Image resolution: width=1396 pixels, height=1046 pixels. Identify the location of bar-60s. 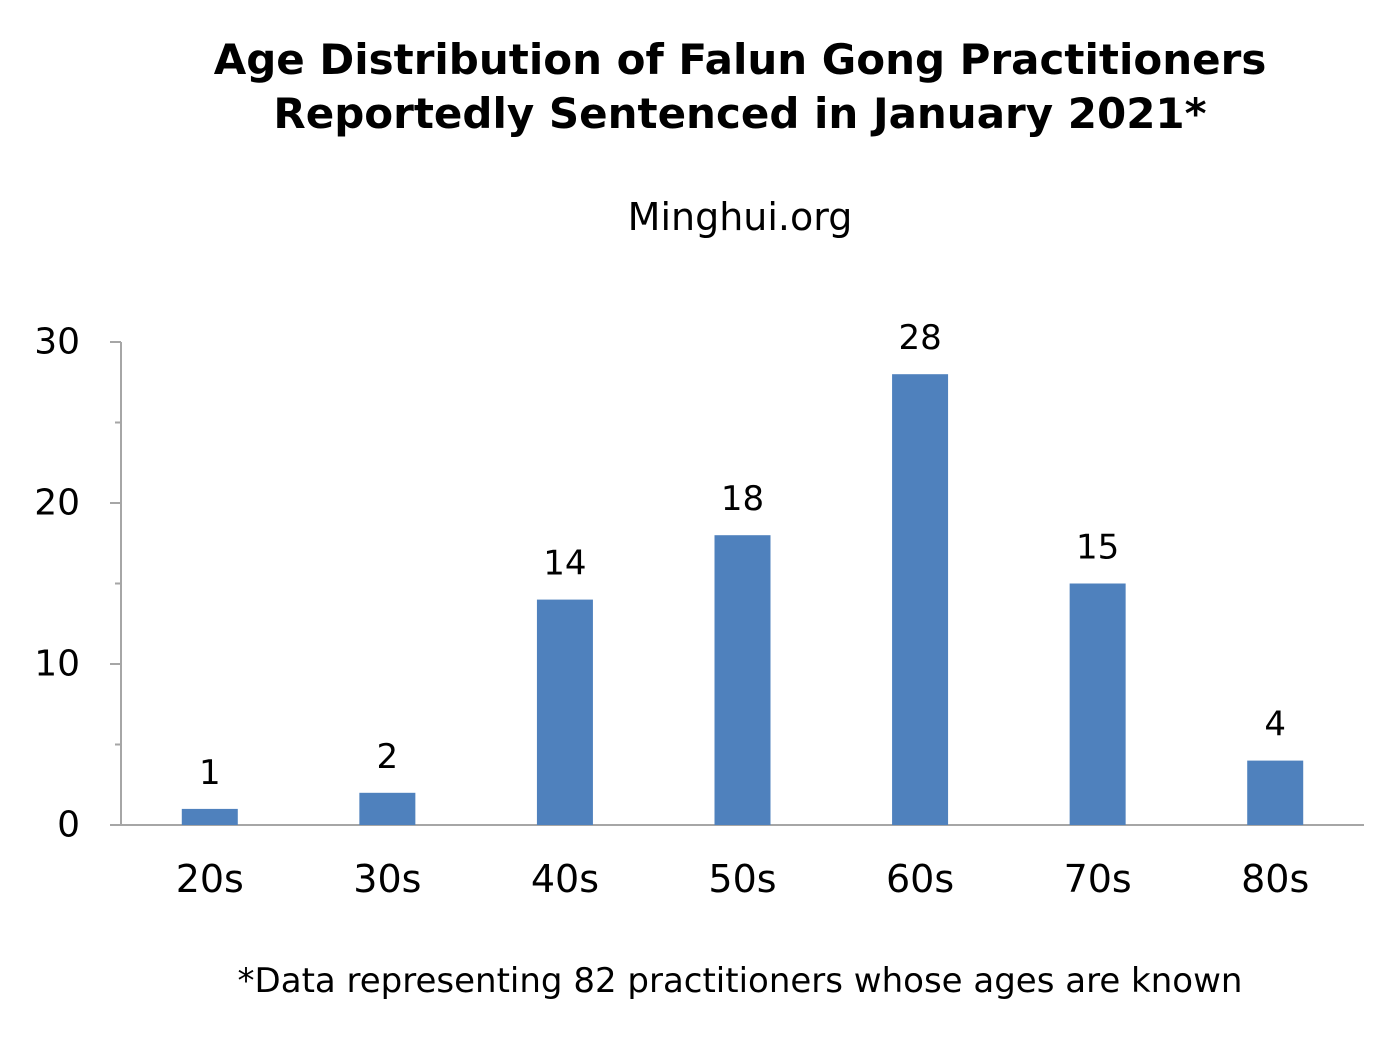
(920, 599).